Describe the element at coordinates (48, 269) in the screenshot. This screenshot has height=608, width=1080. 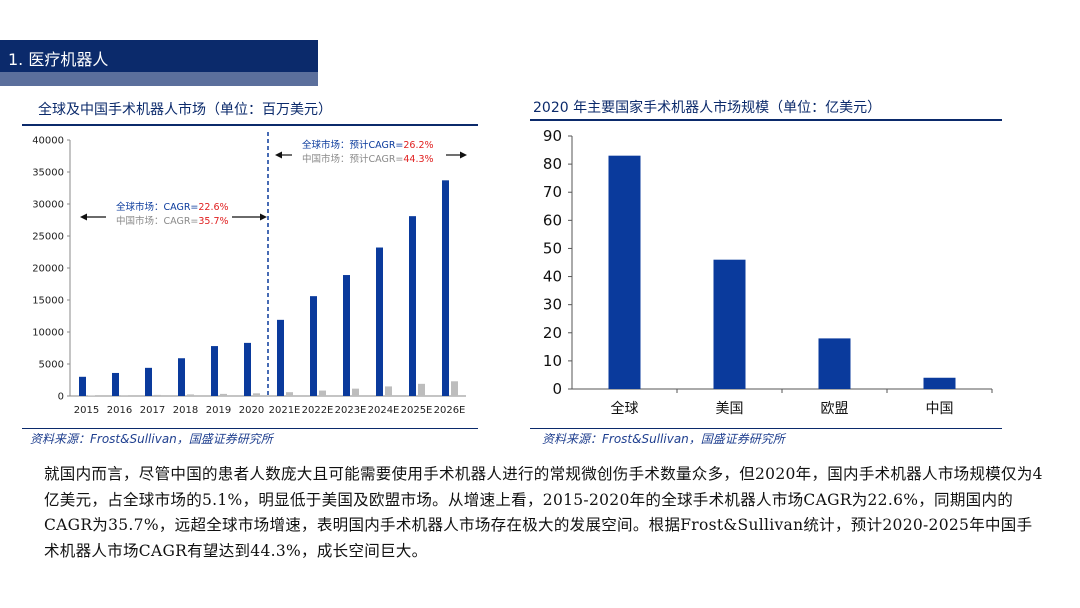
I see `left-y-tick-label: 20000` at that location.